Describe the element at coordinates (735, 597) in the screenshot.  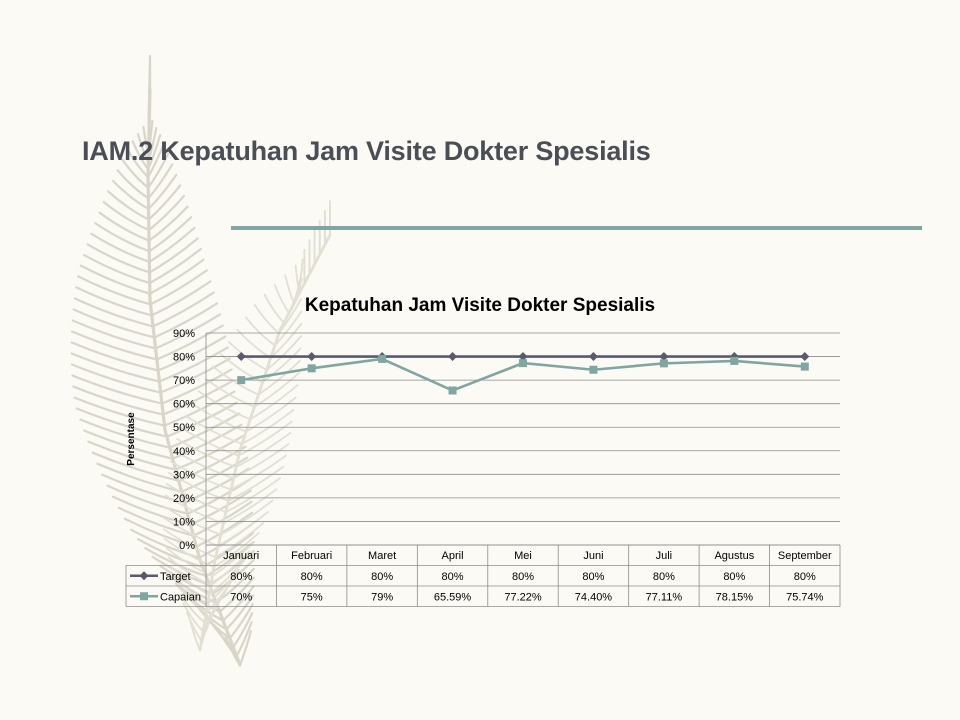
I see `data-label: 78.15%` at that location.